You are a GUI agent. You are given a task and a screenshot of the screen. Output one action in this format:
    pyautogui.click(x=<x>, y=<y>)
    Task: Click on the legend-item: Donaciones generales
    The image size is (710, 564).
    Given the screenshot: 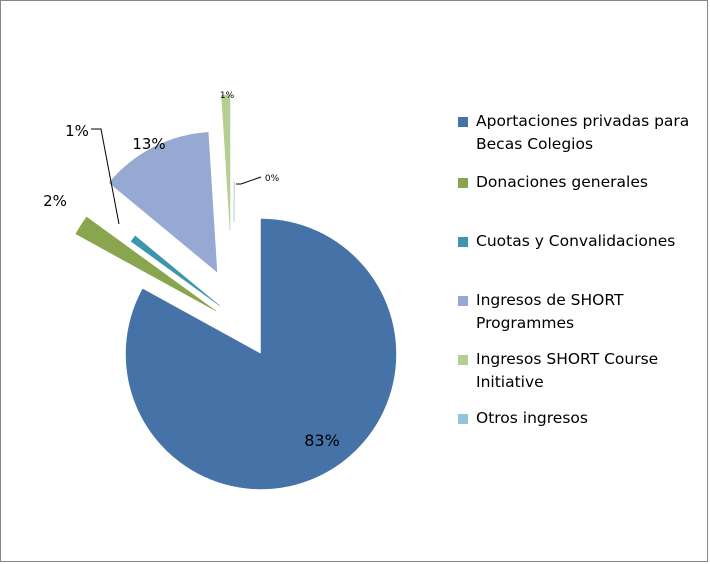 What is the action you would take?
    pyautogui.click(x=582, y=182)
    